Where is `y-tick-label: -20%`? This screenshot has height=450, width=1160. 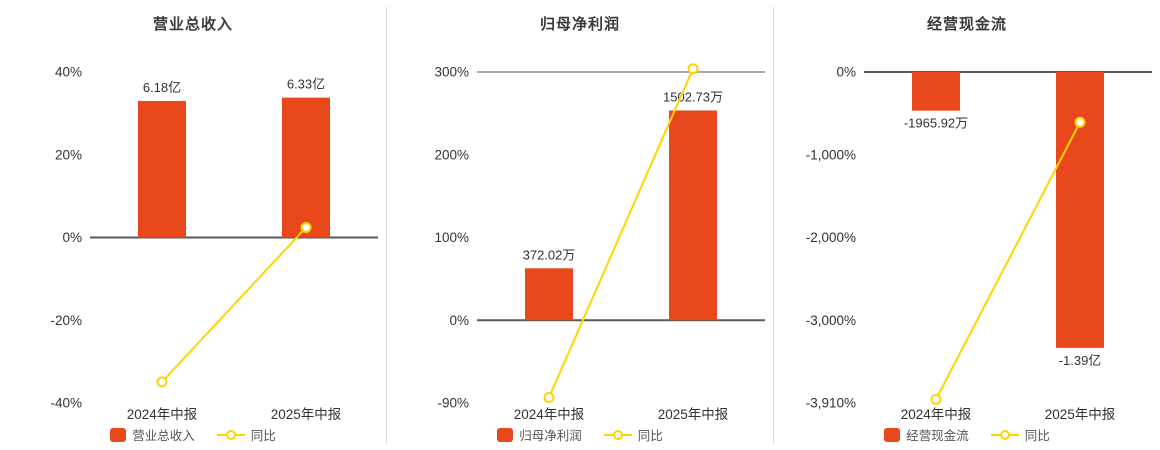
y-tick-label: -20% is located at coordinates (66, 320).